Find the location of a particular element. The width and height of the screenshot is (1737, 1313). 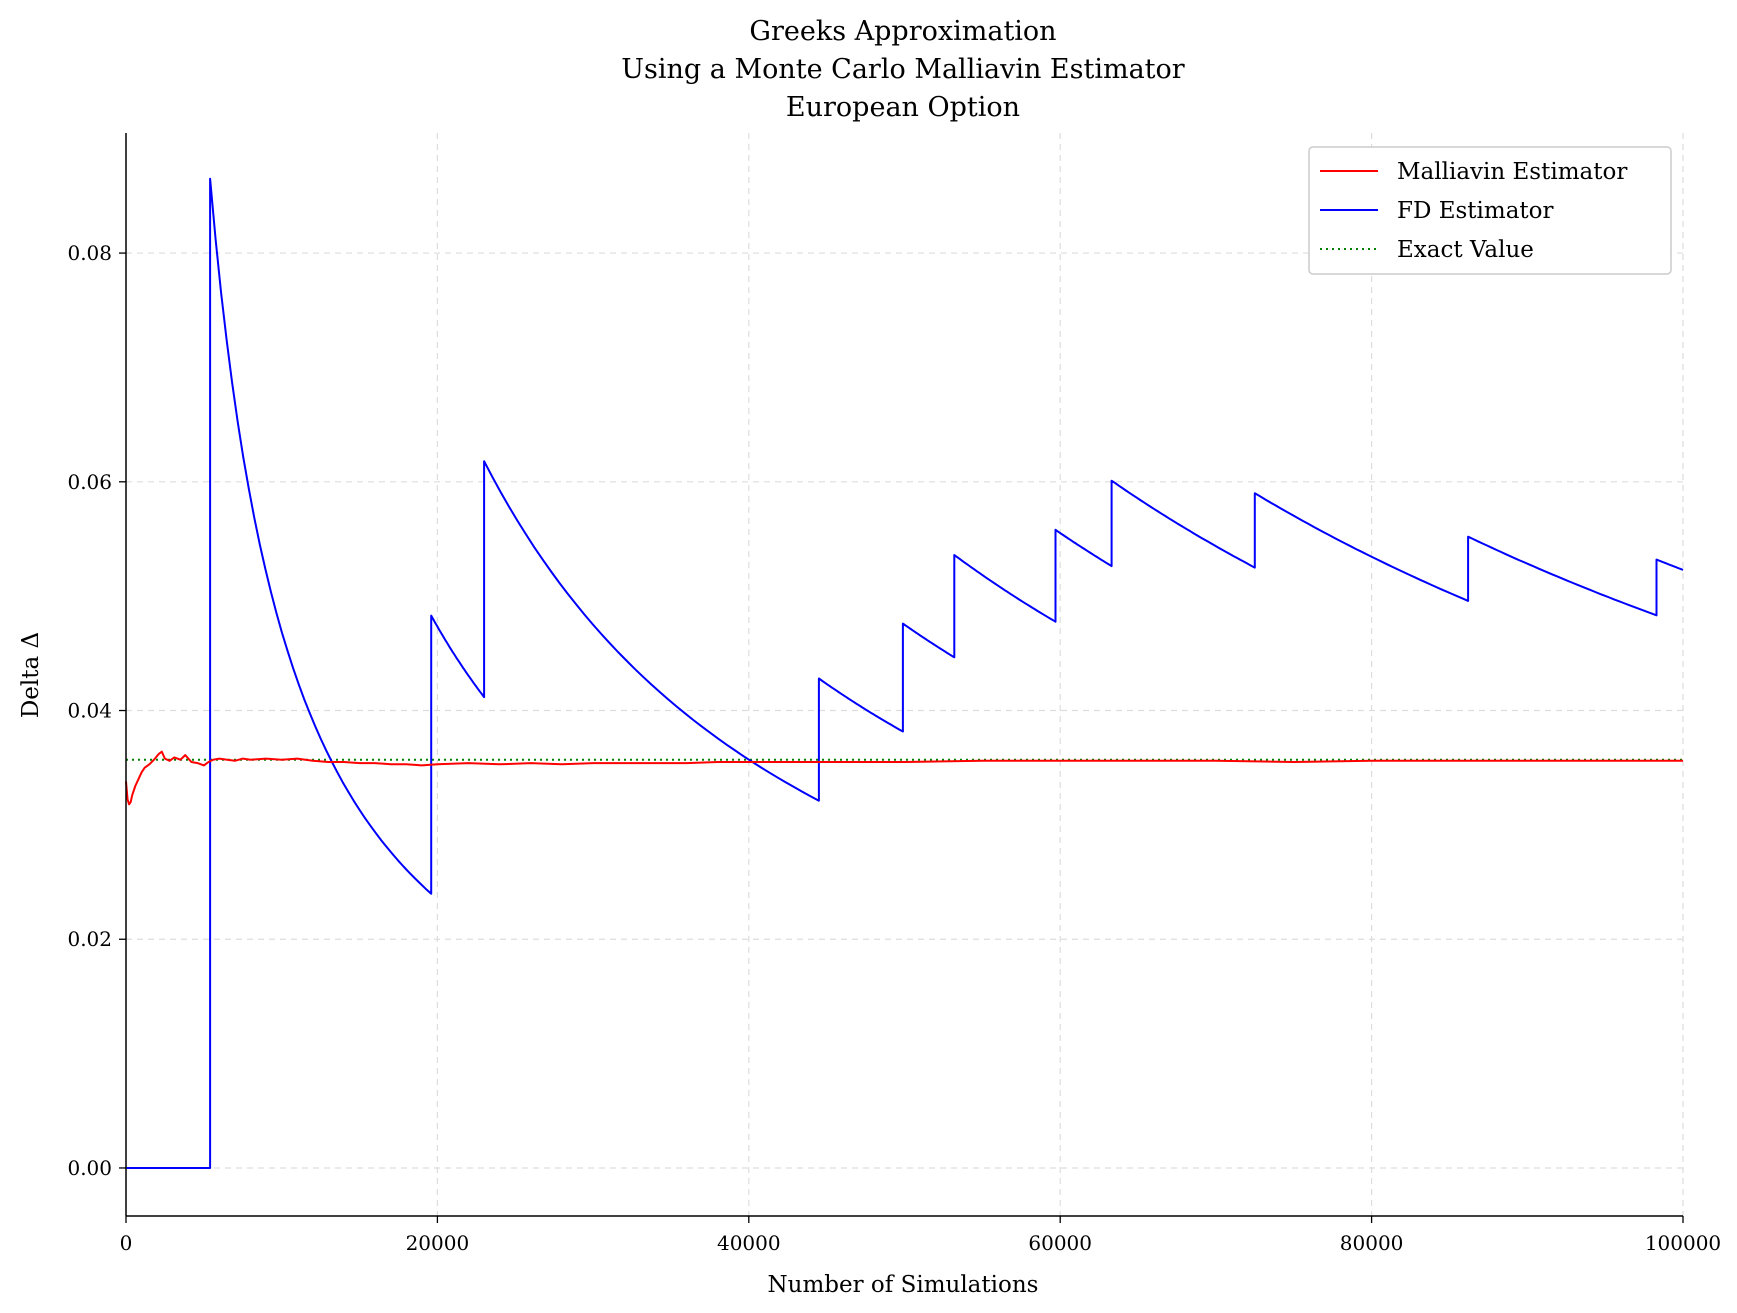

x-tick-label: 40000 is located at coordinates (749, 1243).